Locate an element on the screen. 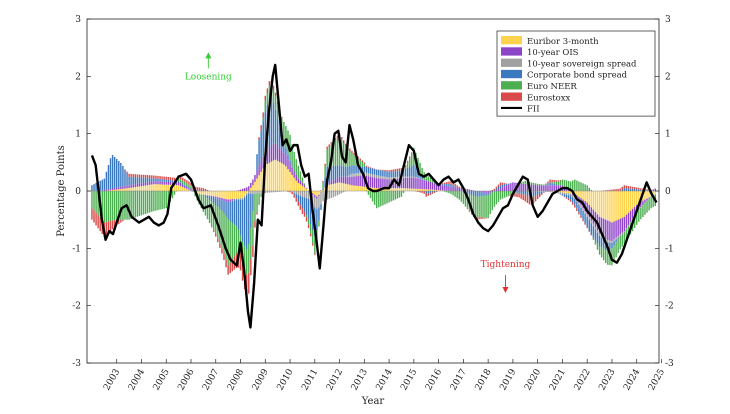  legend-label-10-year-ois: 10-year OIS is located at coordinates (553, 53).